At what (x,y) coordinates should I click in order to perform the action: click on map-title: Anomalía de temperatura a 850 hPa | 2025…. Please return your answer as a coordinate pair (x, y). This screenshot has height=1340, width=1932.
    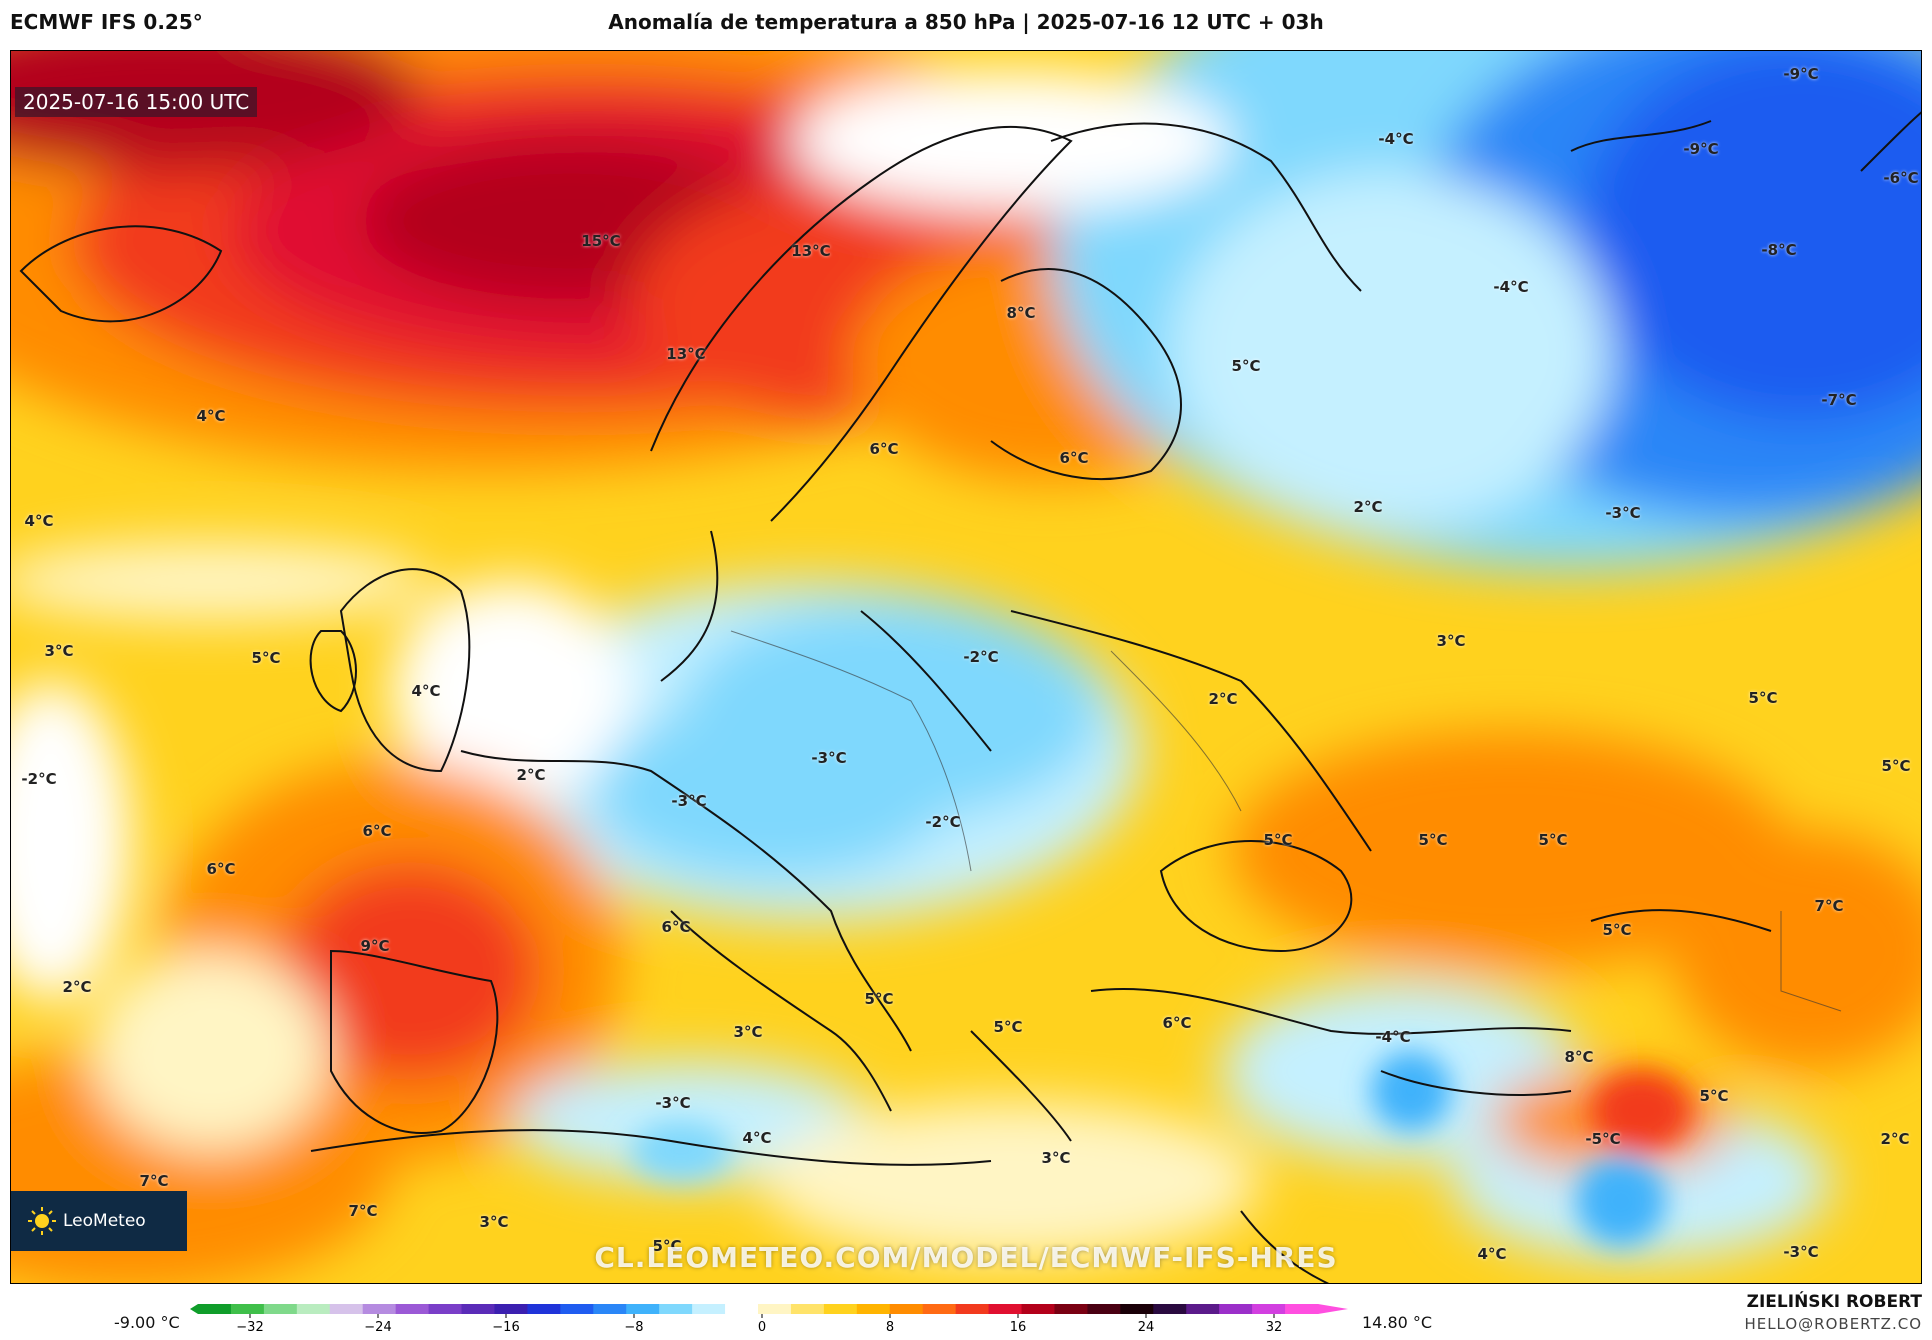
    Looking at the image, I should click on (966, 22).